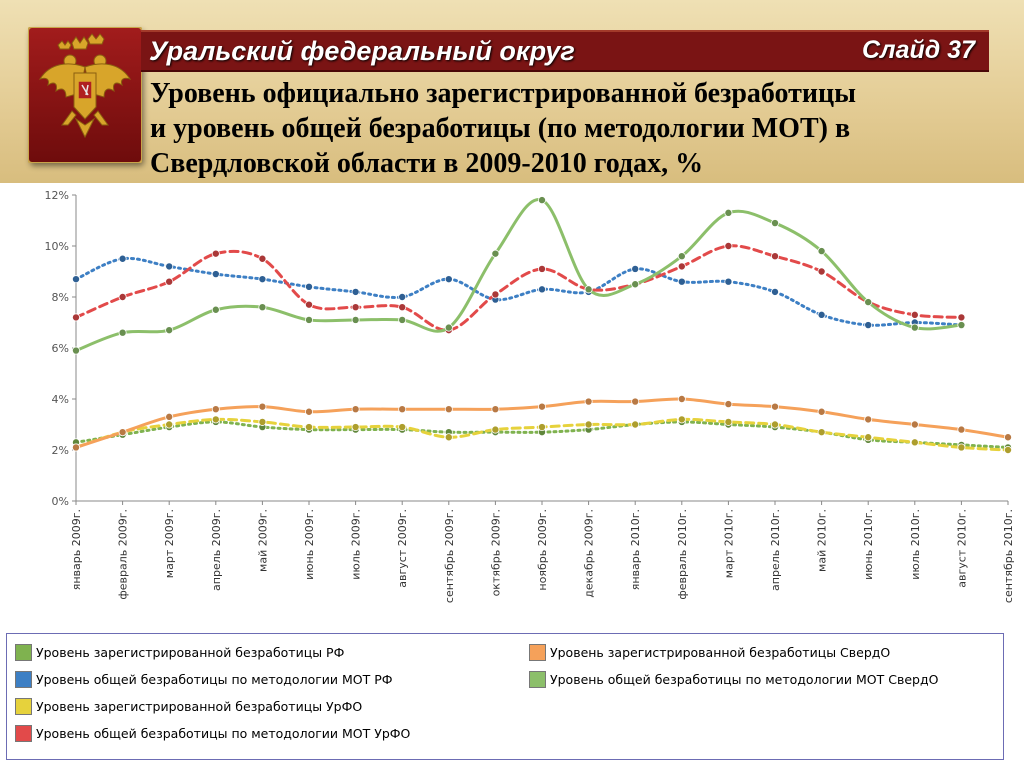 This screenshot has width=1024, height=768. What do you see at coordinates (961, 548) in the screenshot?
I see `x-tick-label: август 2010г.` at bounding box center [961, 548].